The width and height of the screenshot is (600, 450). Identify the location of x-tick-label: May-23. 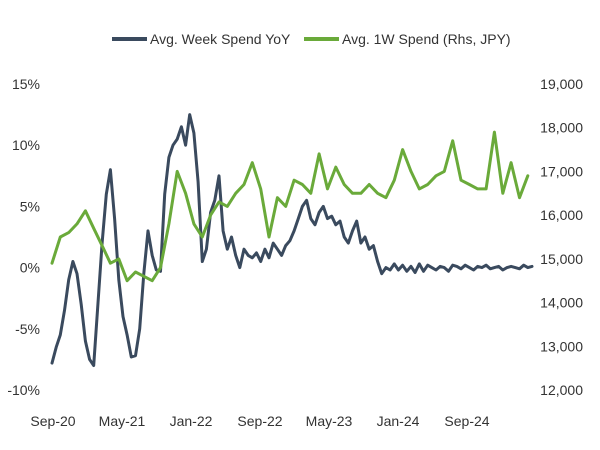
(329, 421).